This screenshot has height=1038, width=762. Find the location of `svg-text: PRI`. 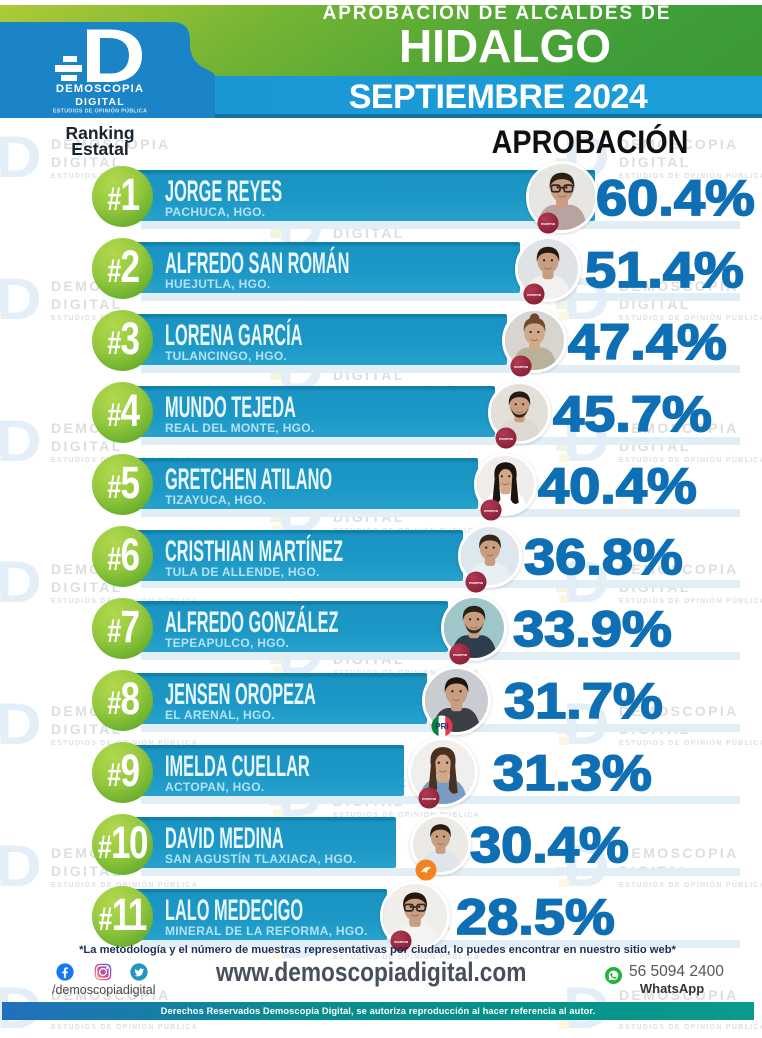

svg-text: PRI is located at coordinates (442, 726).